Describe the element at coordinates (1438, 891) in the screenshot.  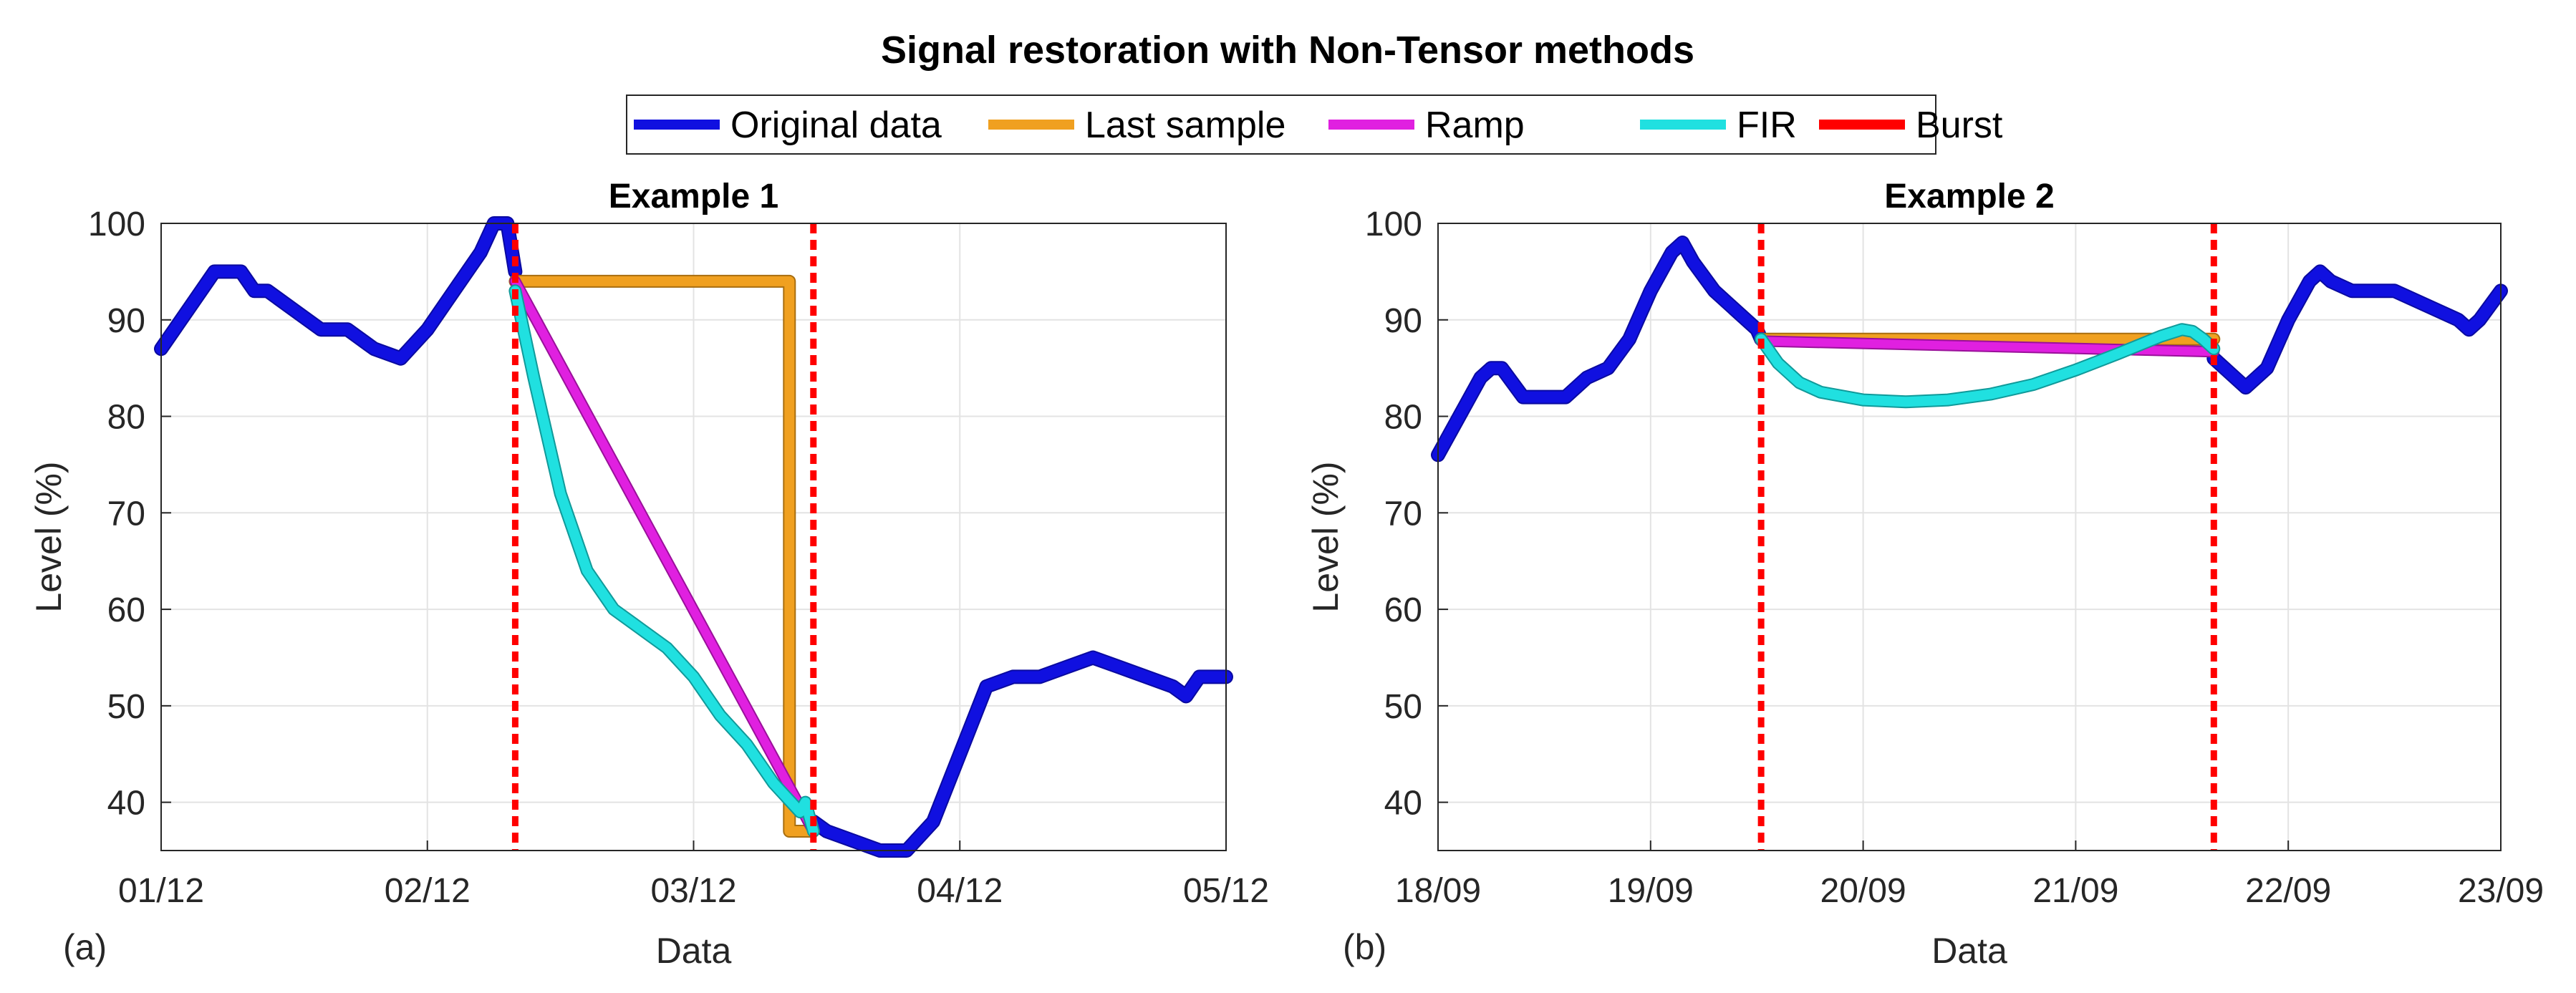
I see `x-tick-label: 18/09` at that location.